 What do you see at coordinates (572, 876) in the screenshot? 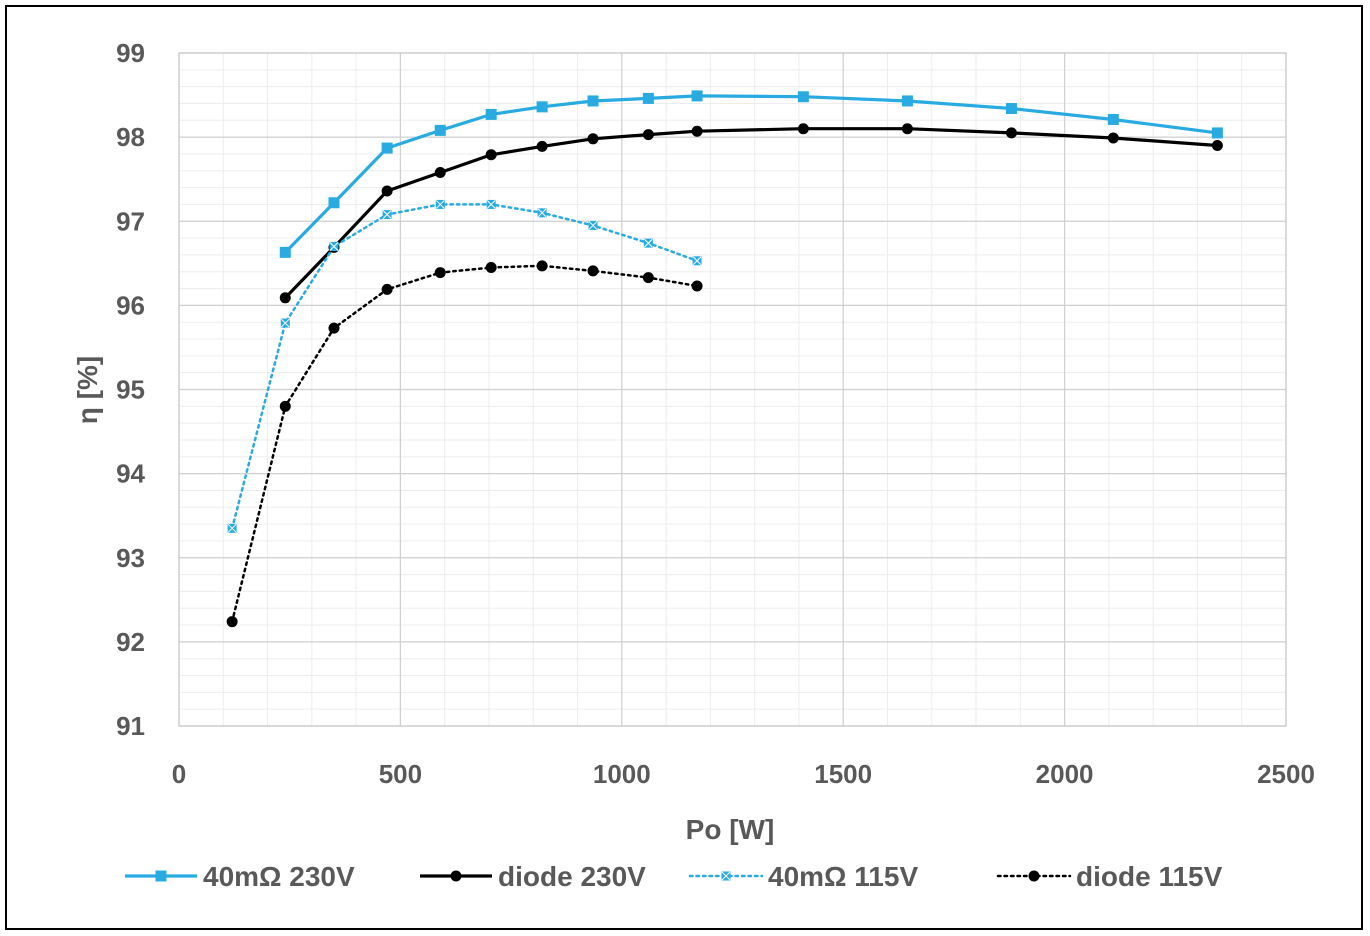
I see `legend-label: diode 230V` at bounding box center [572, 876].